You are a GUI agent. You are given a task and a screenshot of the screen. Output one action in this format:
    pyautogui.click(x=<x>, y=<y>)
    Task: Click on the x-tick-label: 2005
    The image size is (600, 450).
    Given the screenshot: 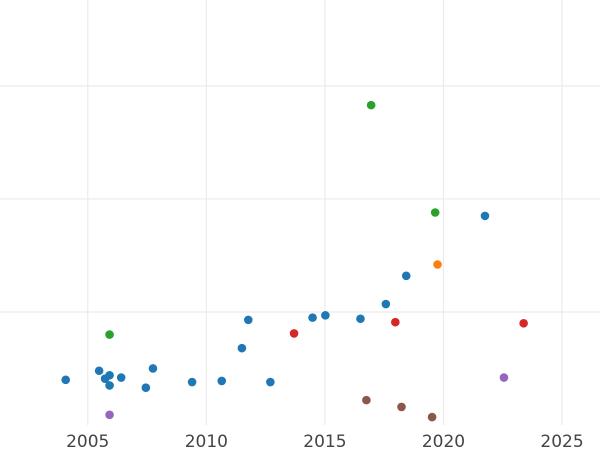 What is the action you would take?
    pyautogui.click(x=87, y=441)
    